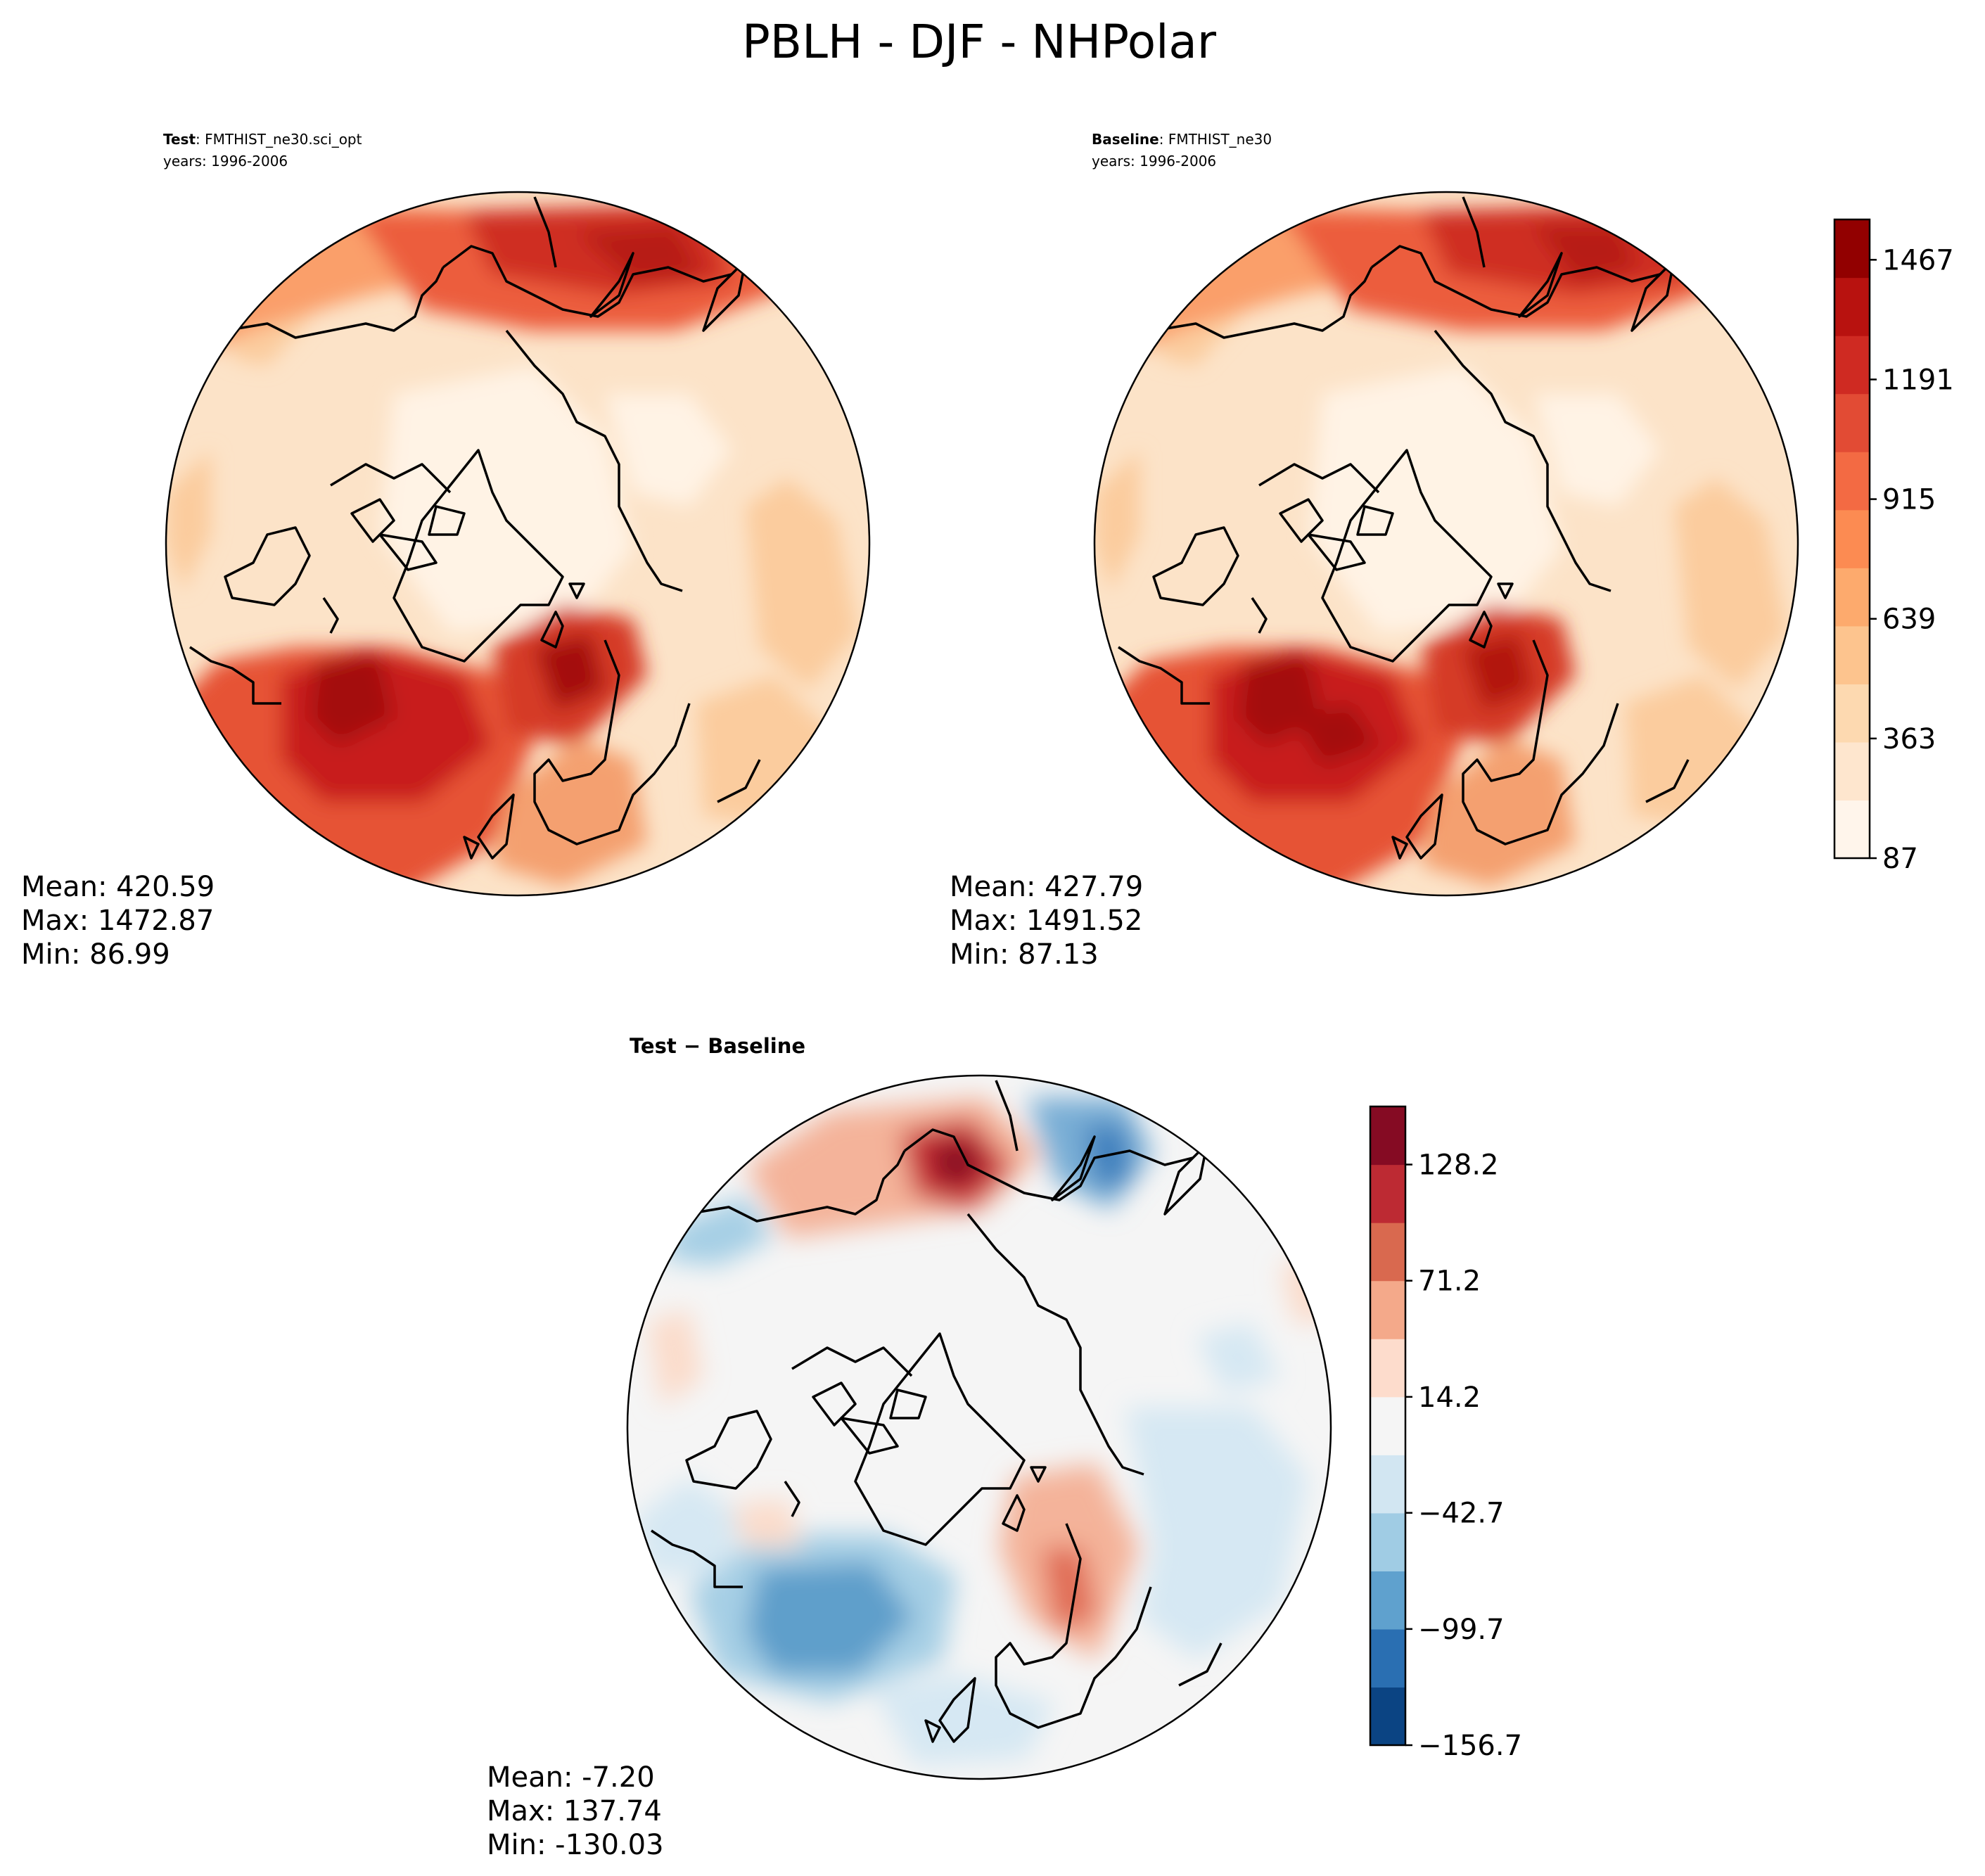 This screenshot has height=1876, width=1985. What do you see at coordinates (1458, 1165) in the screenshot?
I see `colorbar-diff-tick-label: 128.2` at bounding box center [1458, 1165].